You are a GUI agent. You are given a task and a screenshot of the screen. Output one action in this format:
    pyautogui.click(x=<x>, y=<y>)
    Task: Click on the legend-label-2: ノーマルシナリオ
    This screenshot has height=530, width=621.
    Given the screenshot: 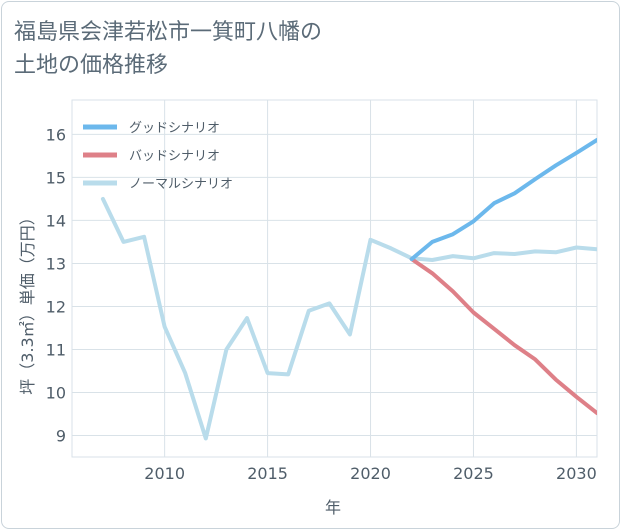 What is the action you would take?
    pyautogui.click(x=181, y=184)
    